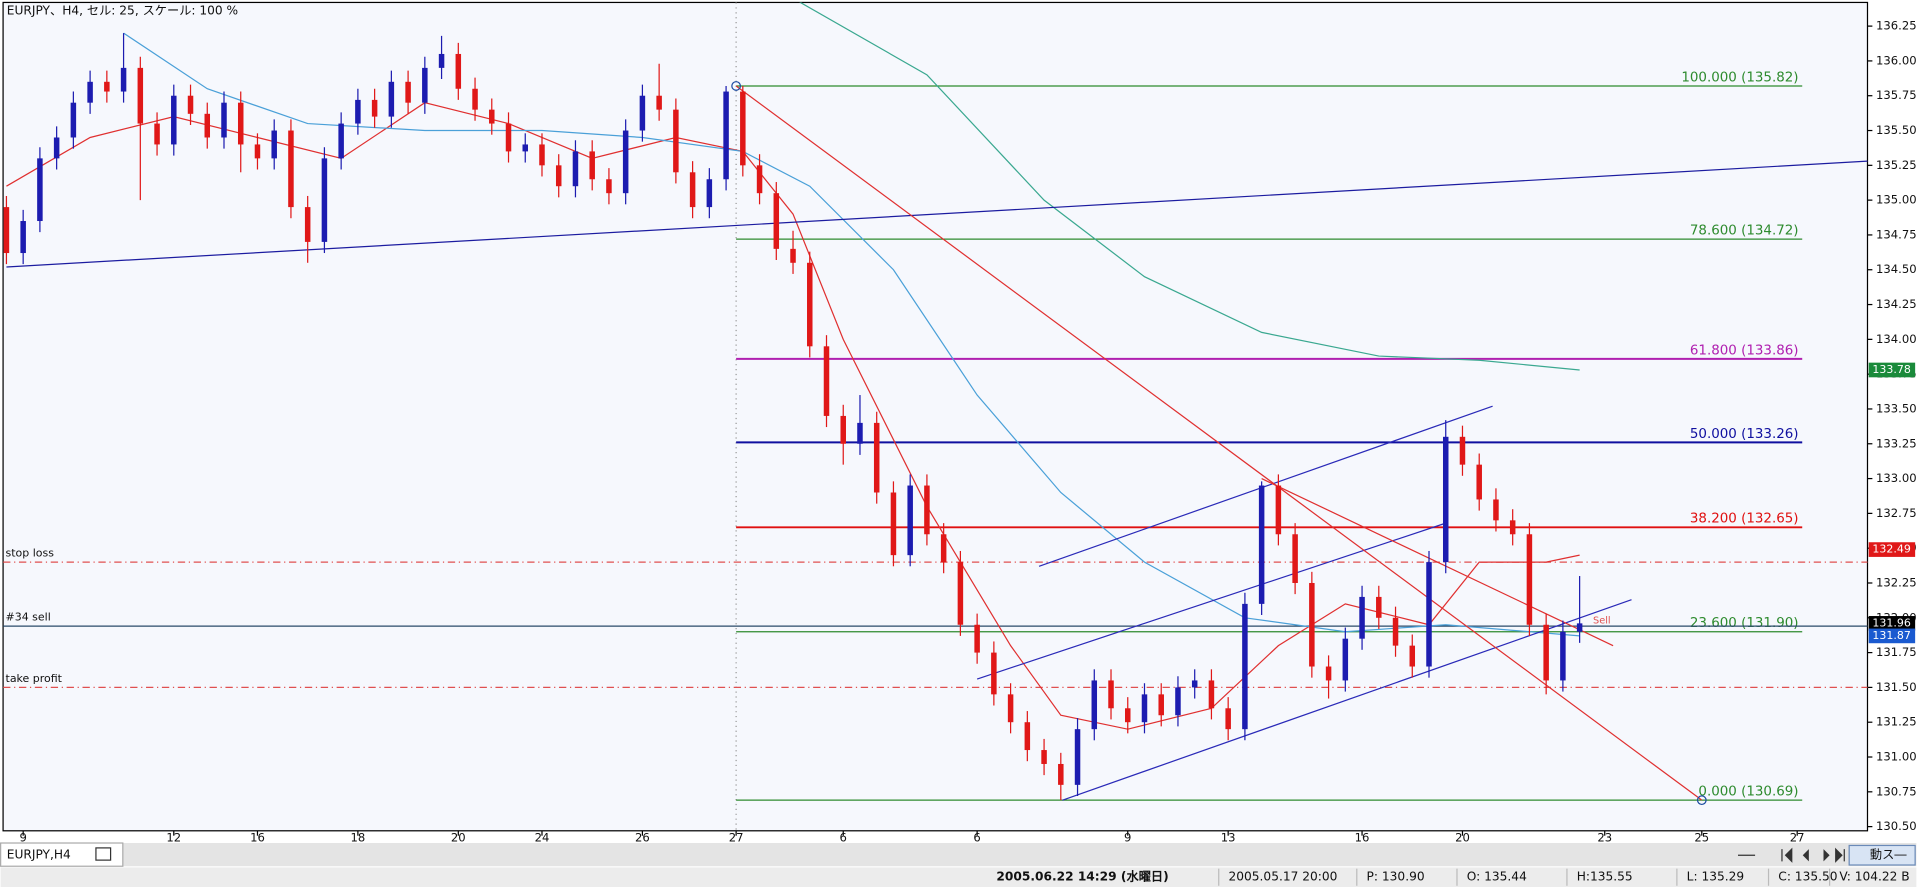 This screenshot has height=887, width=1917. What do you see at coordinates (1396, 877) in the screenshot?
I see `status-item: P: 130.90` at bounding box center [1396, 877].